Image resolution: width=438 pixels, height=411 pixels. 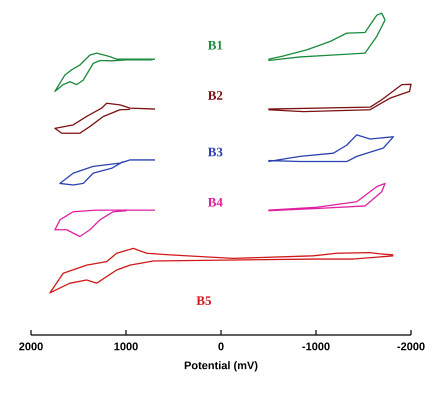 I want to click on text: B2, so click(x=215, y=95).